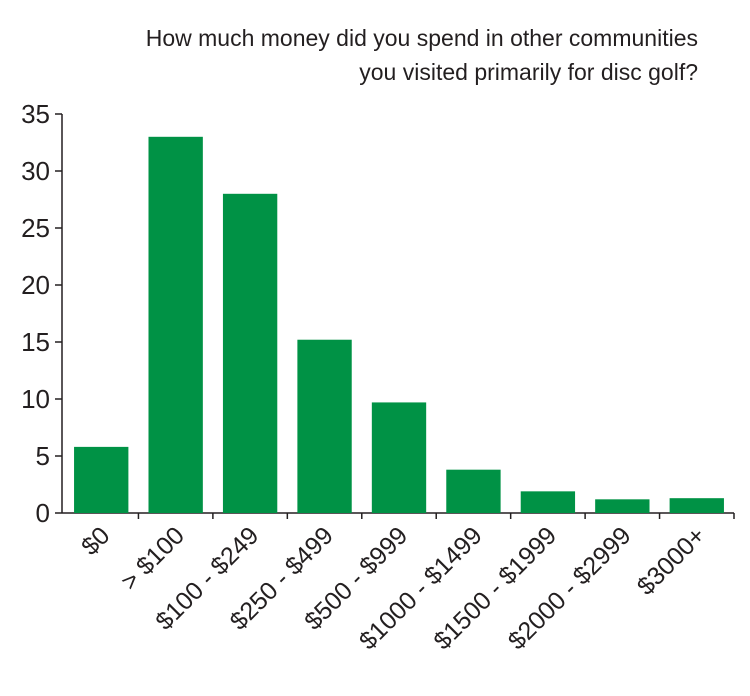 This screenshot has width=750, height=696. What do you see at coordinates (35, 228) in the screenshot?
I see `y-tick-label: 25` at bounding box center [35, 228].